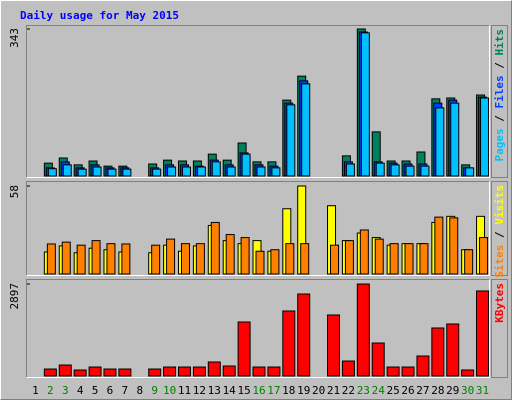 This screenshot has width=512, height=400. Describe the element at coordinates (50, 390) in the screenshot. I see `x-tick-label: 2` at that location.